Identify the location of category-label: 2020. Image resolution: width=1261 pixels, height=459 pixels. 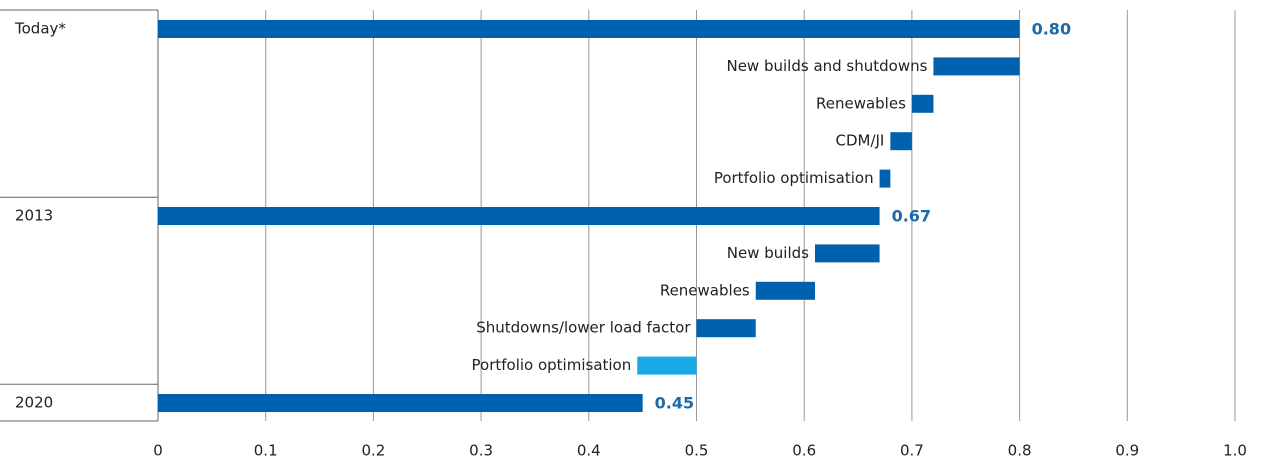
(34, 403).